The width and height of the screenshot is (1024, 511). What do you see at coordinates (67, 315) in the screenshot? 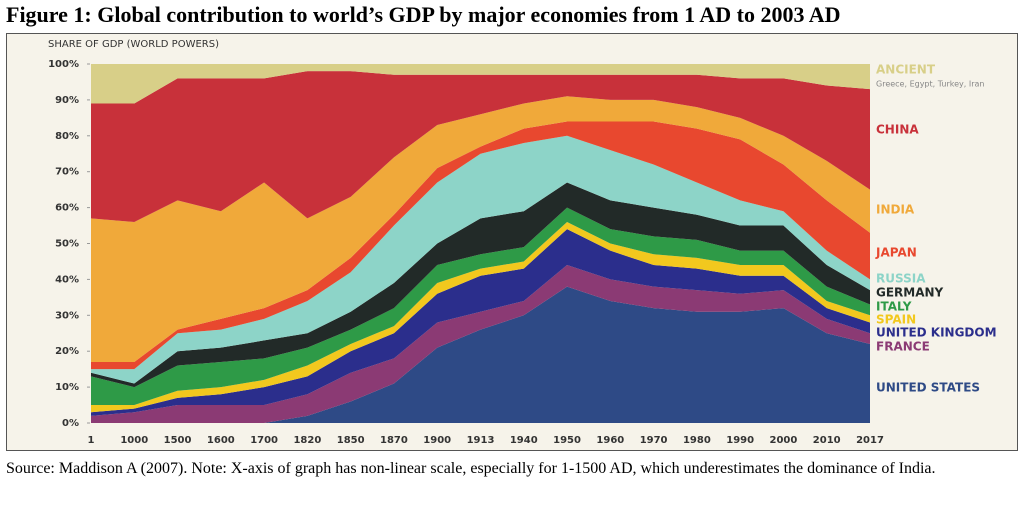
I see `y-tick-label: 30%` at bounding box center [67, 315].